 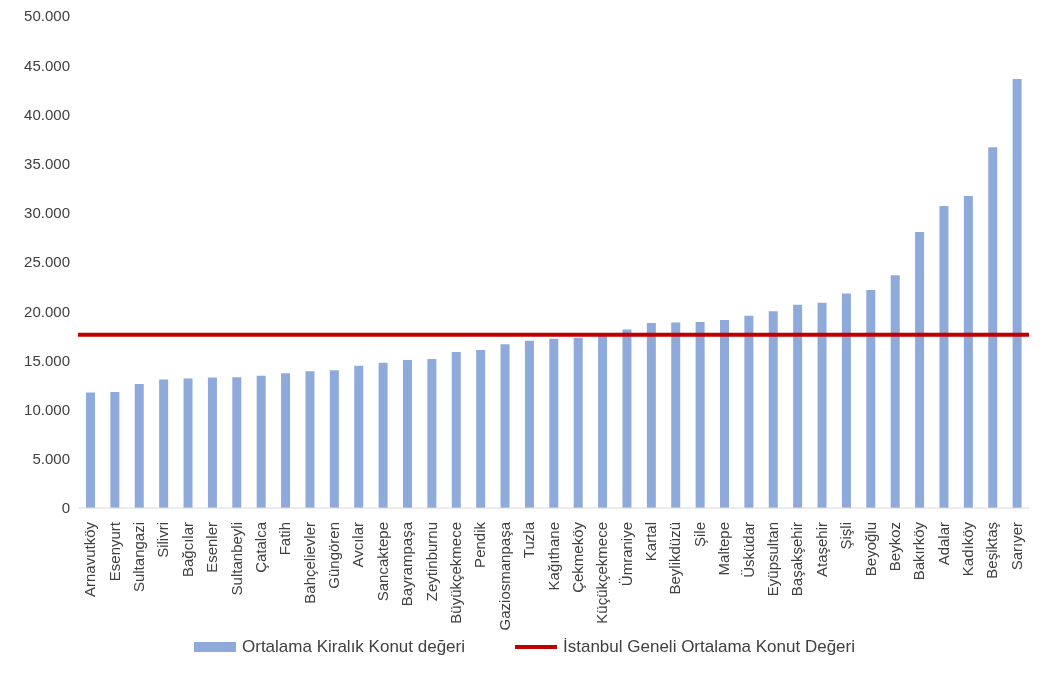 I want to click on x-tick-label: Beylikdüzü, so click(x=675, y=558).